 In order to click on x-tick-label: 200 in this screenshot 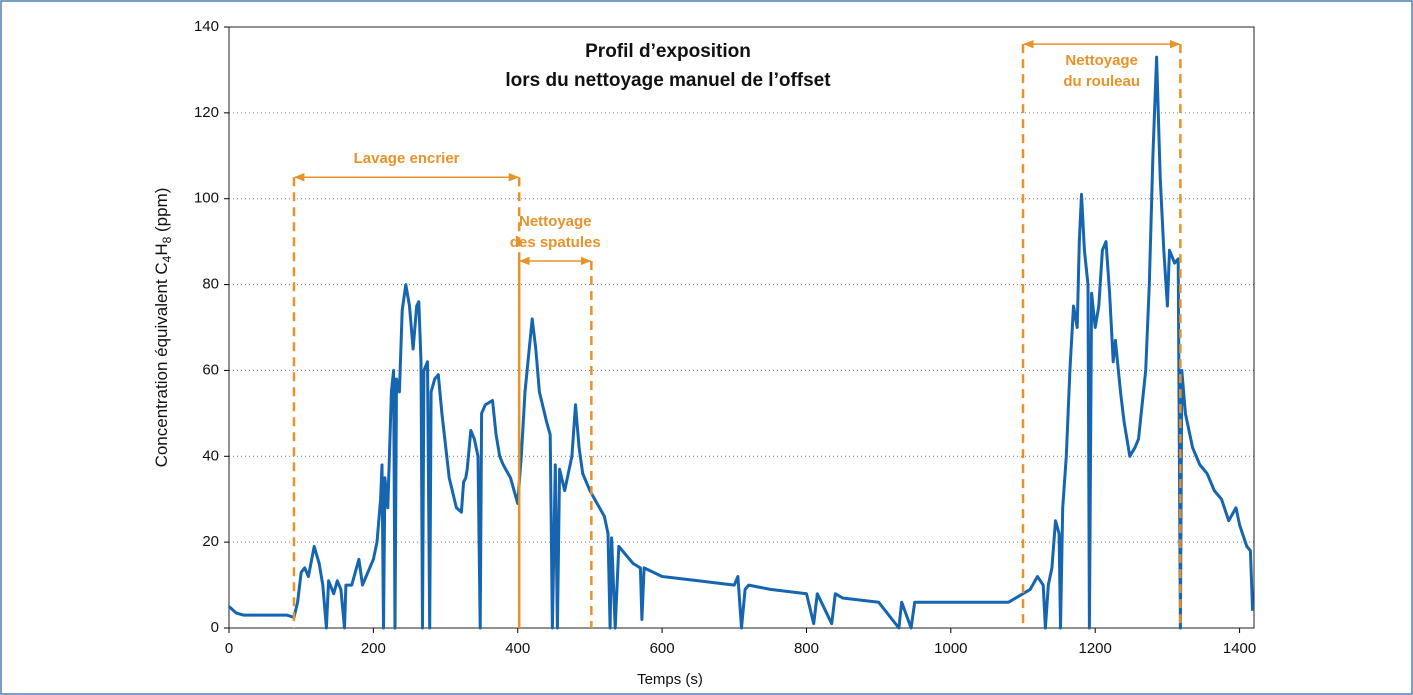, I will do `click(373, 648)`.